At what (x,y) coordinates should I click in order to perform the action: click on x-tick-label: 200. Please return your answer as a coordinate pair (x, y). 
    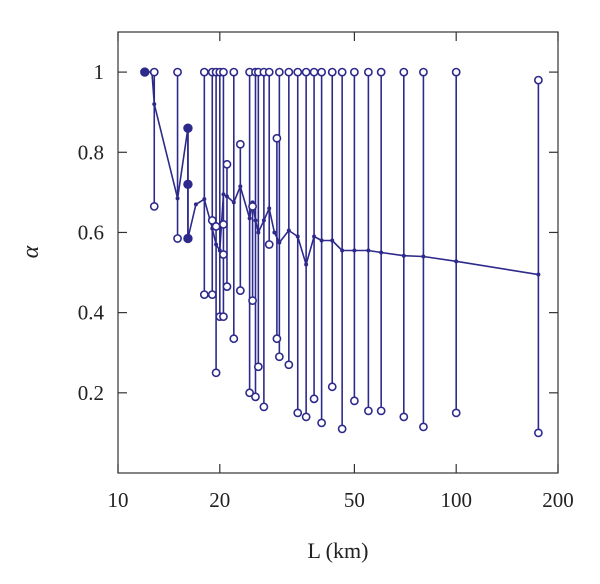
    Looking at the image, I should click on (558, 500).